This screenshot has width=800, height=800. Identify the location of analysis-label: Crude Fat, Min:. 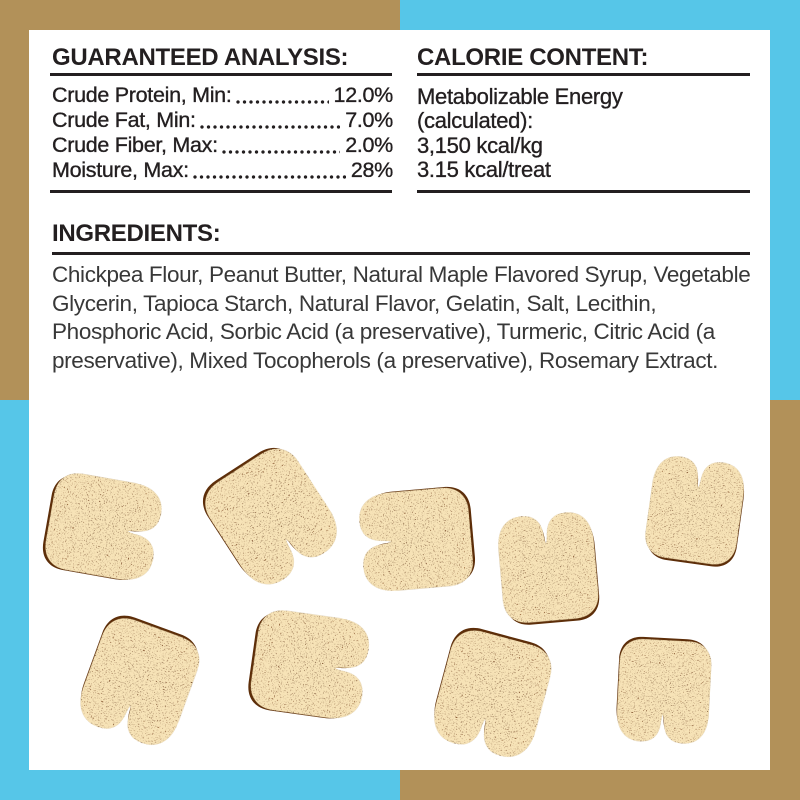
(124, 120).